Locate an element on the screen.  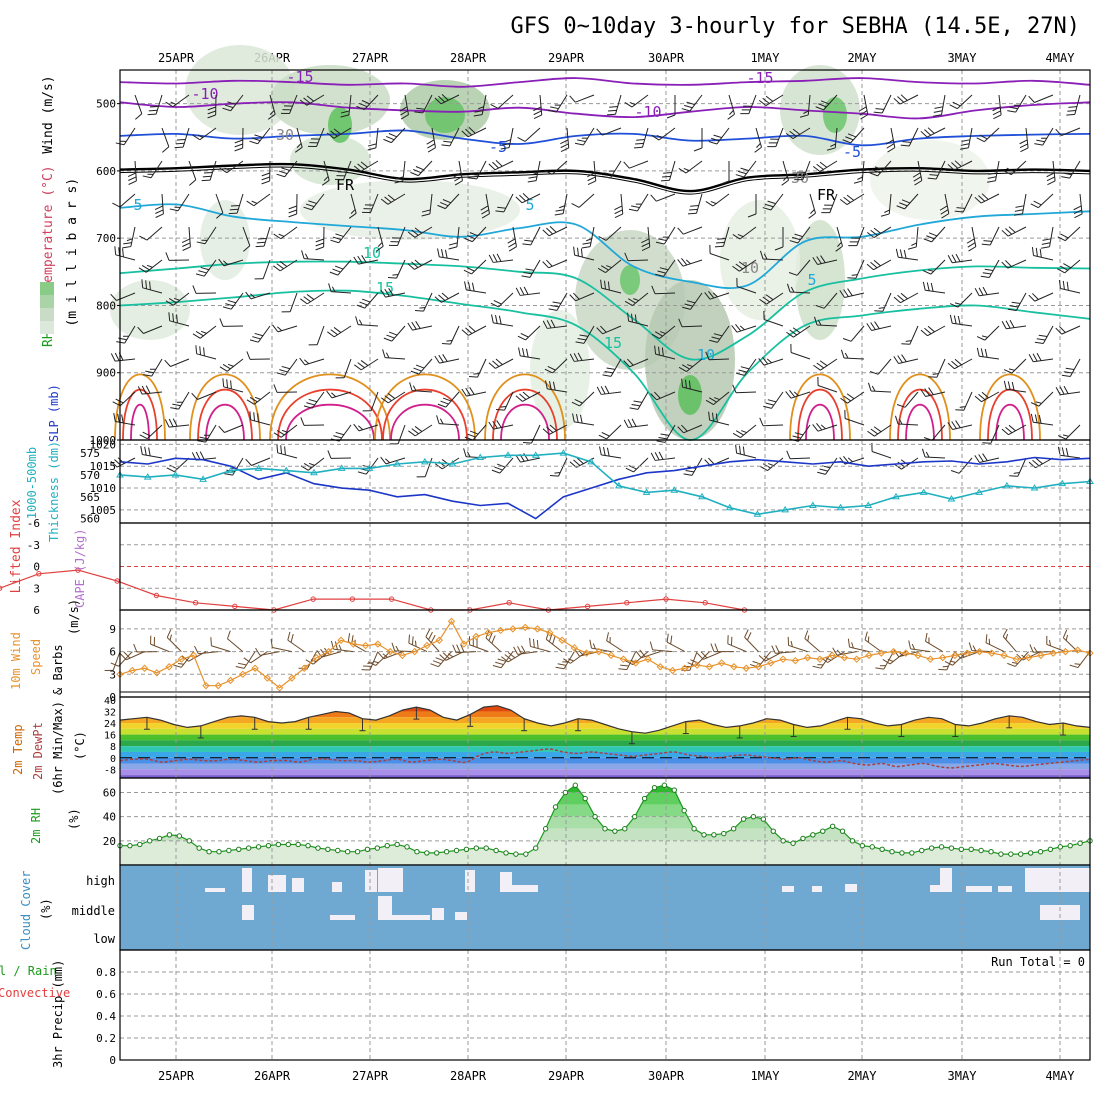
precip-tick-label: 0.2 is located at coordinates (106, 1038).